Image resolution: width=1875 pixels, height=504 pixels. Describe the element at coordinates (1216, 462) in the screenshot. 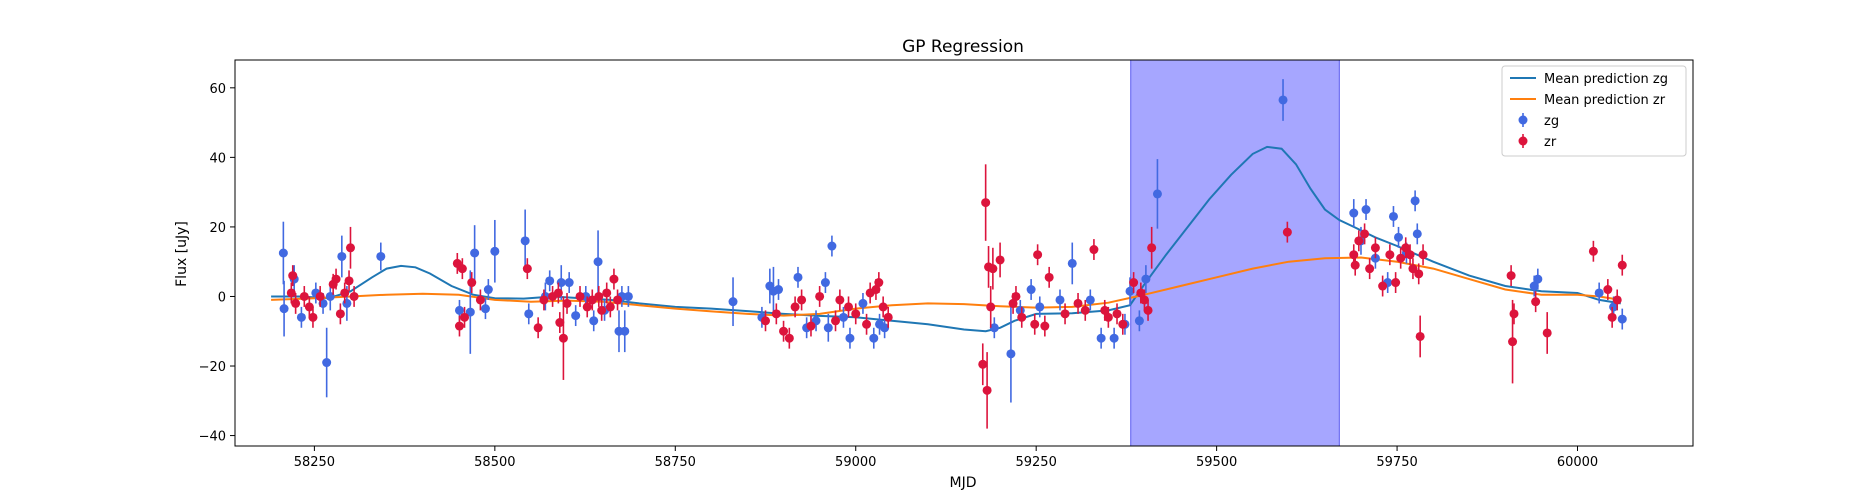

I see `x-tick-label: 59500` at that location.